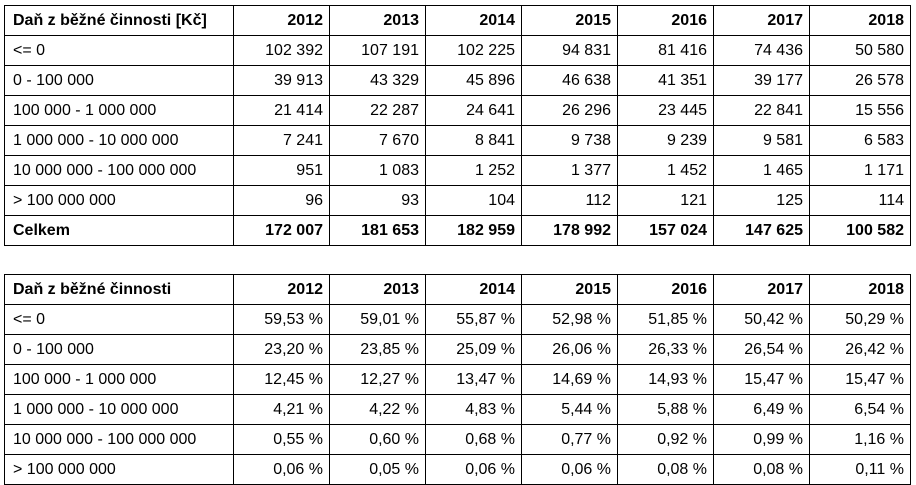 This screenshot has height=485, width=916. What do you see at coordinates (569, 379) in the screenshot?
I see `value-cell: 14,69 %` at bounding box center [569, 379].